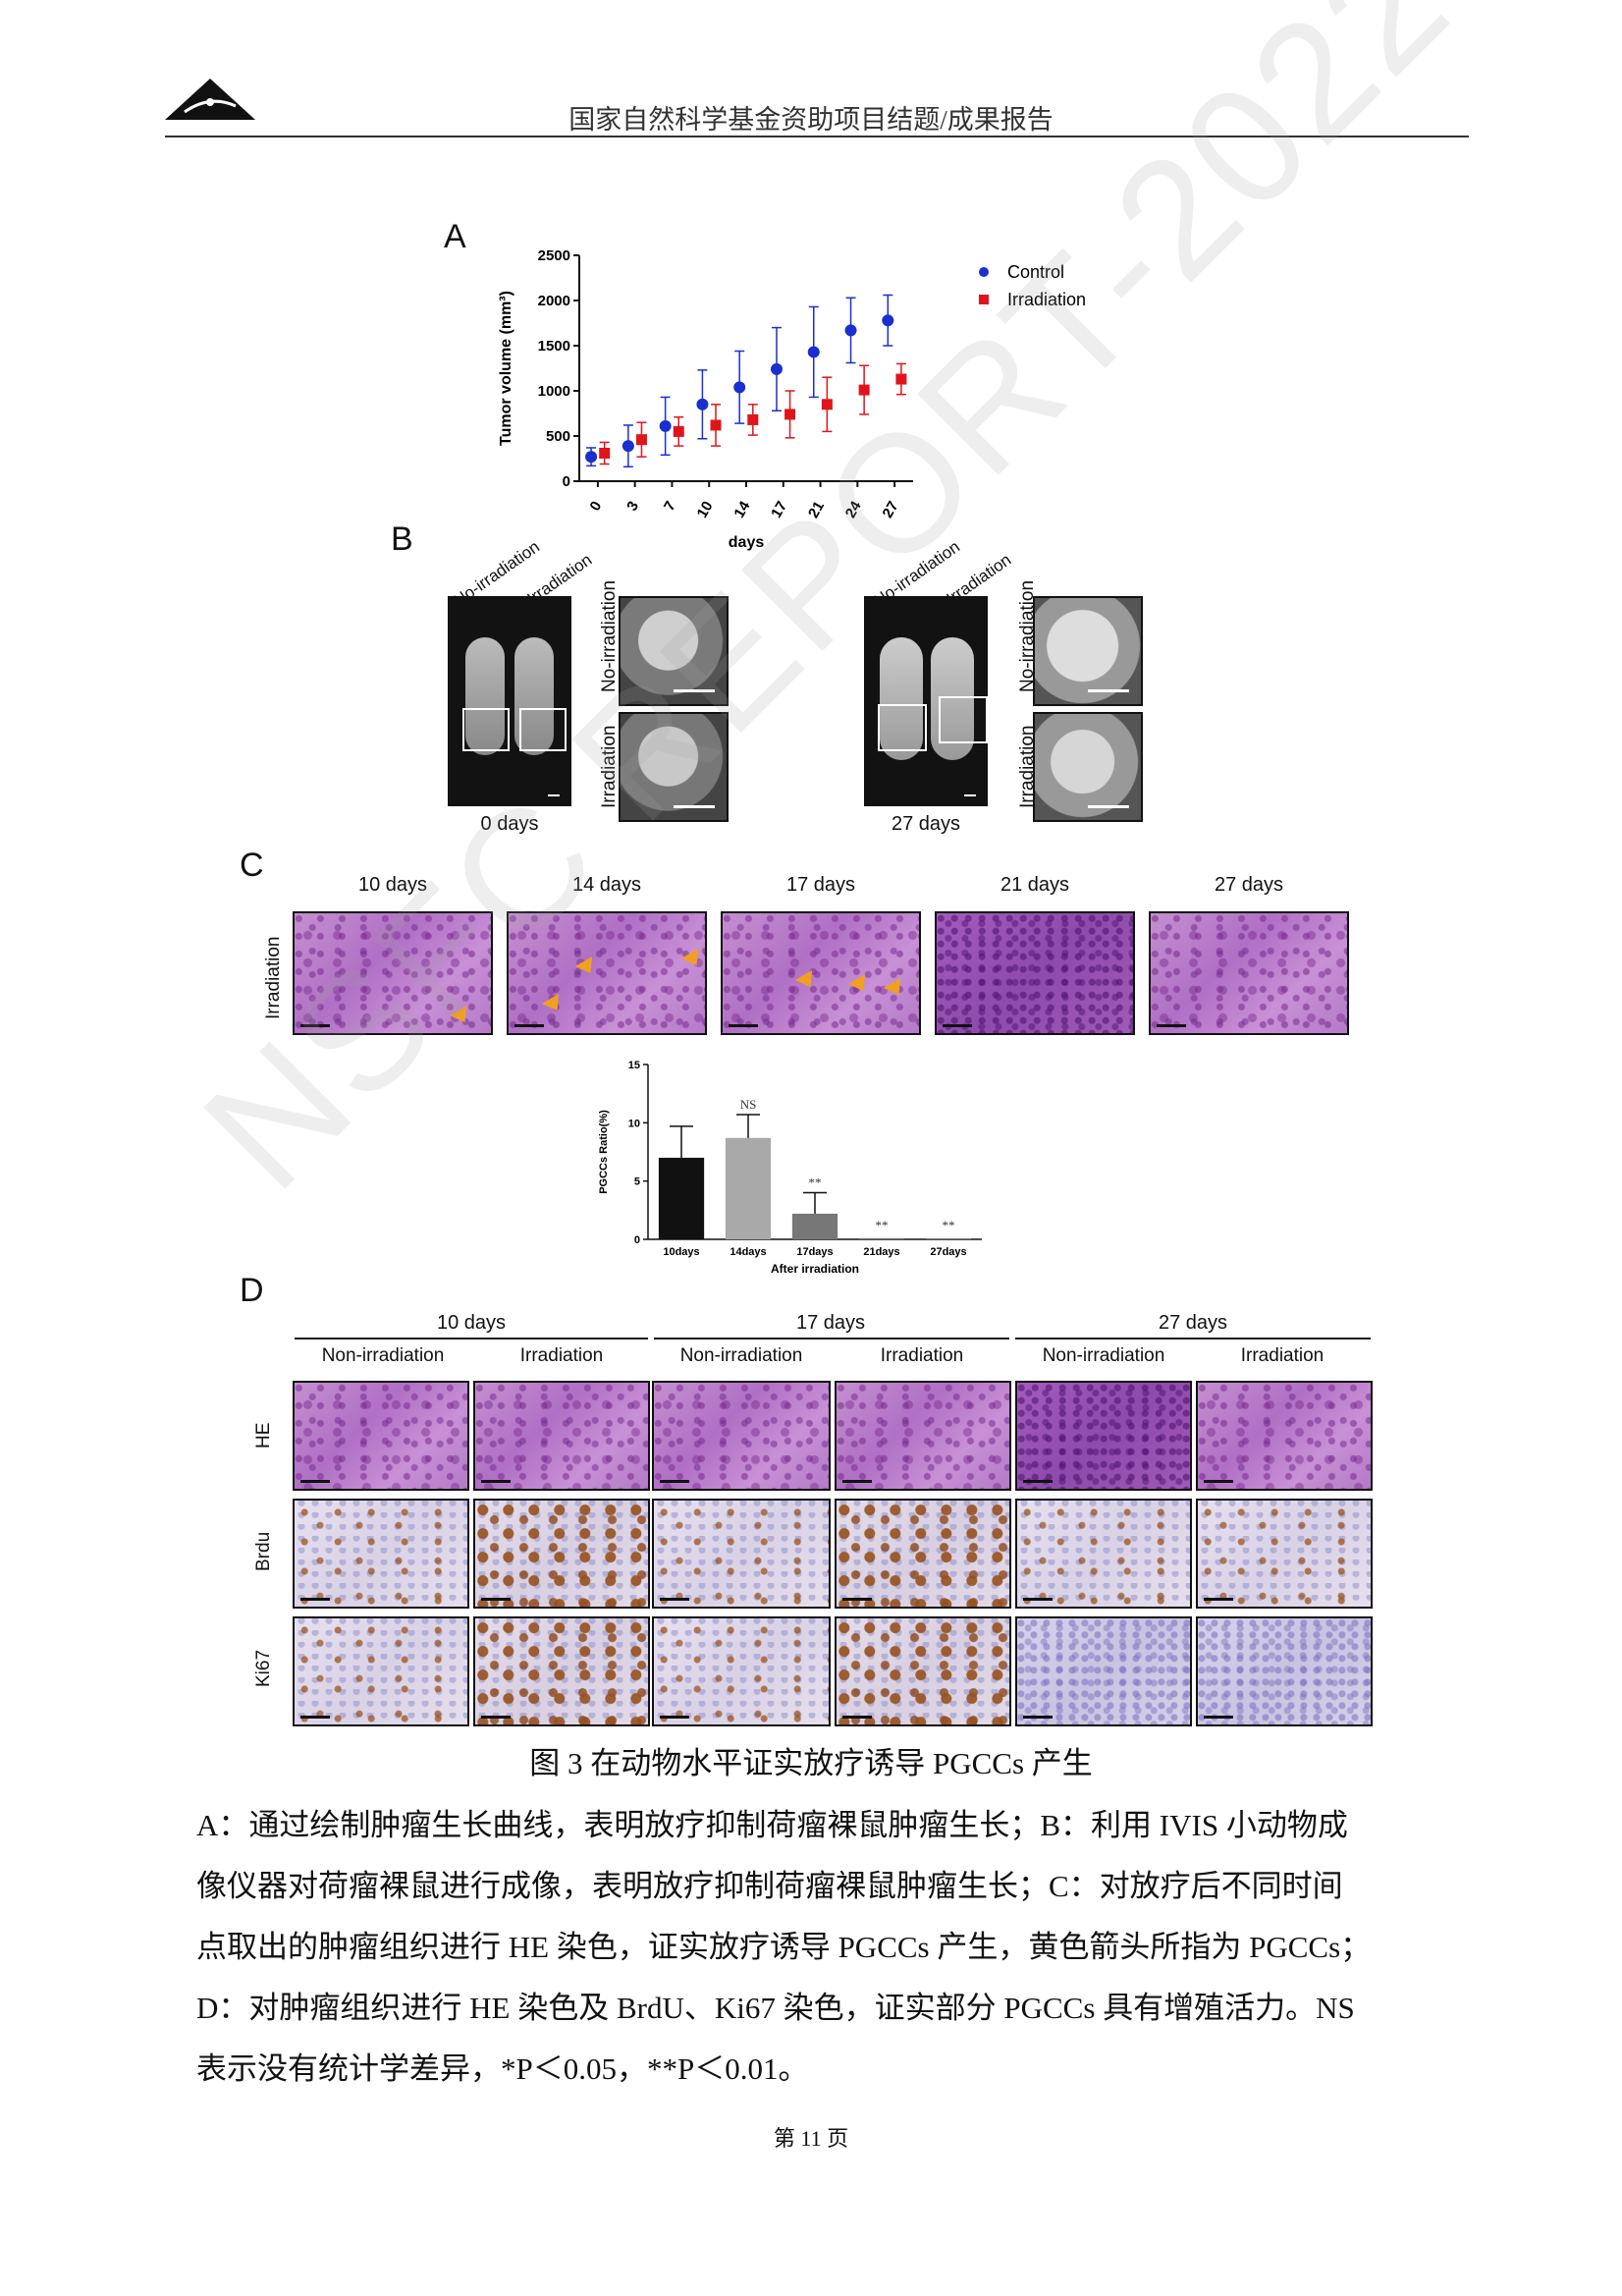  Describe the element at coordinates (558, 436) in the screenshot. I see `y-tick-label: 500` at that location.